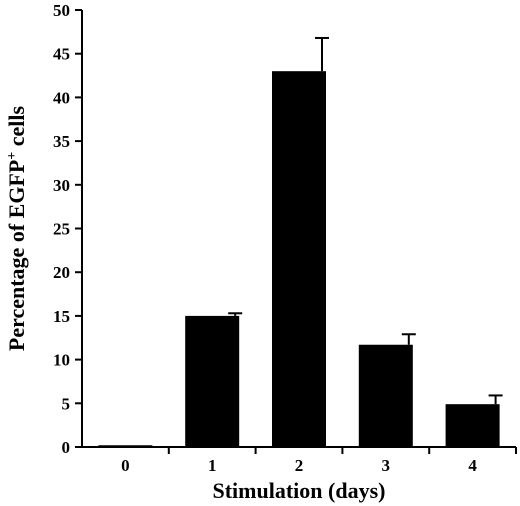 The width and height of the screenshot is (520, 506). I want to click on y-axis-title: Percentage of EGFP+ cells, so click(16, 228).